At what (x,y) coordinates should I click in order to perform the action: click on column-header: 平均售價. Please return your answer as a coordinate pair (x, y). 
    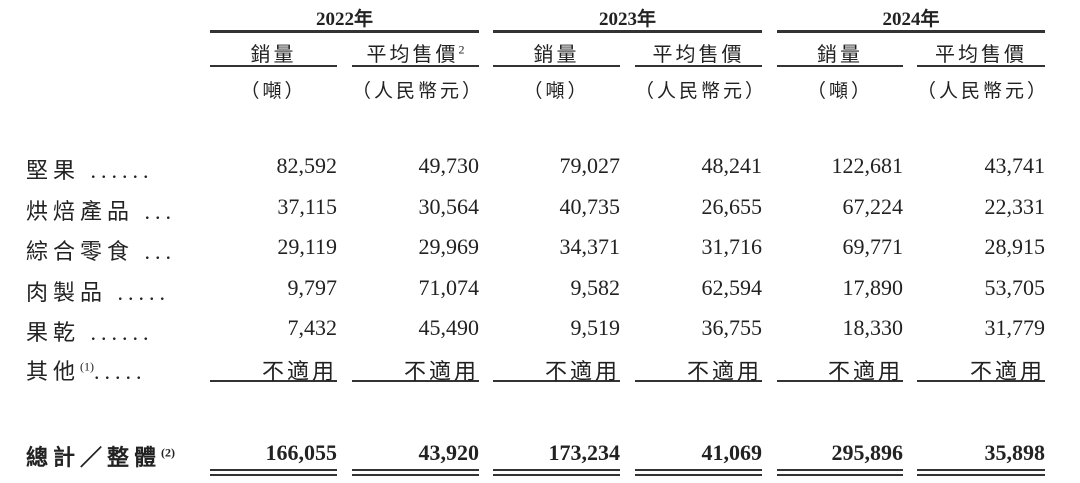
    Looking at the image, I should click on (698, 52).